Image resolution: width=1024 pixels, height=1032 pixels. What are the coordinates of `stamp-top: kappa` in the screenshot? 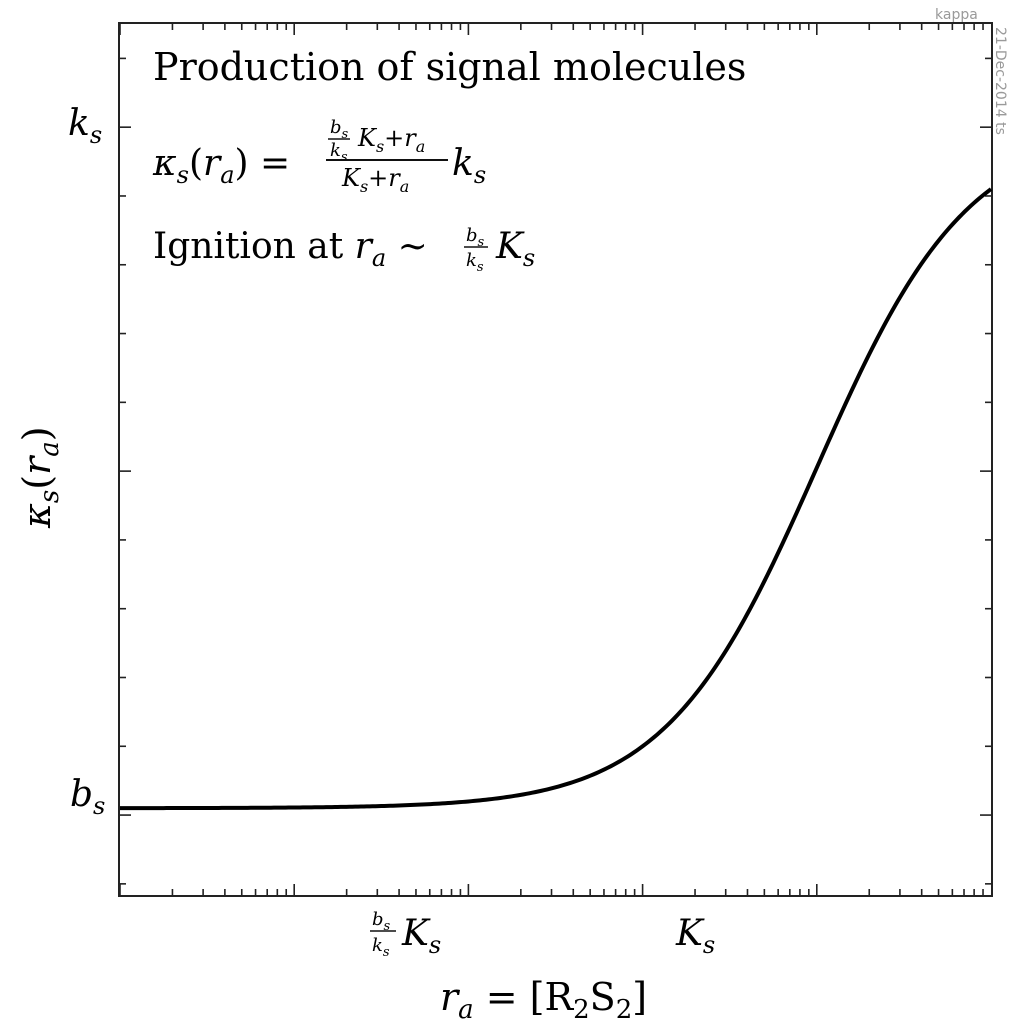 It's located at (956, 15).